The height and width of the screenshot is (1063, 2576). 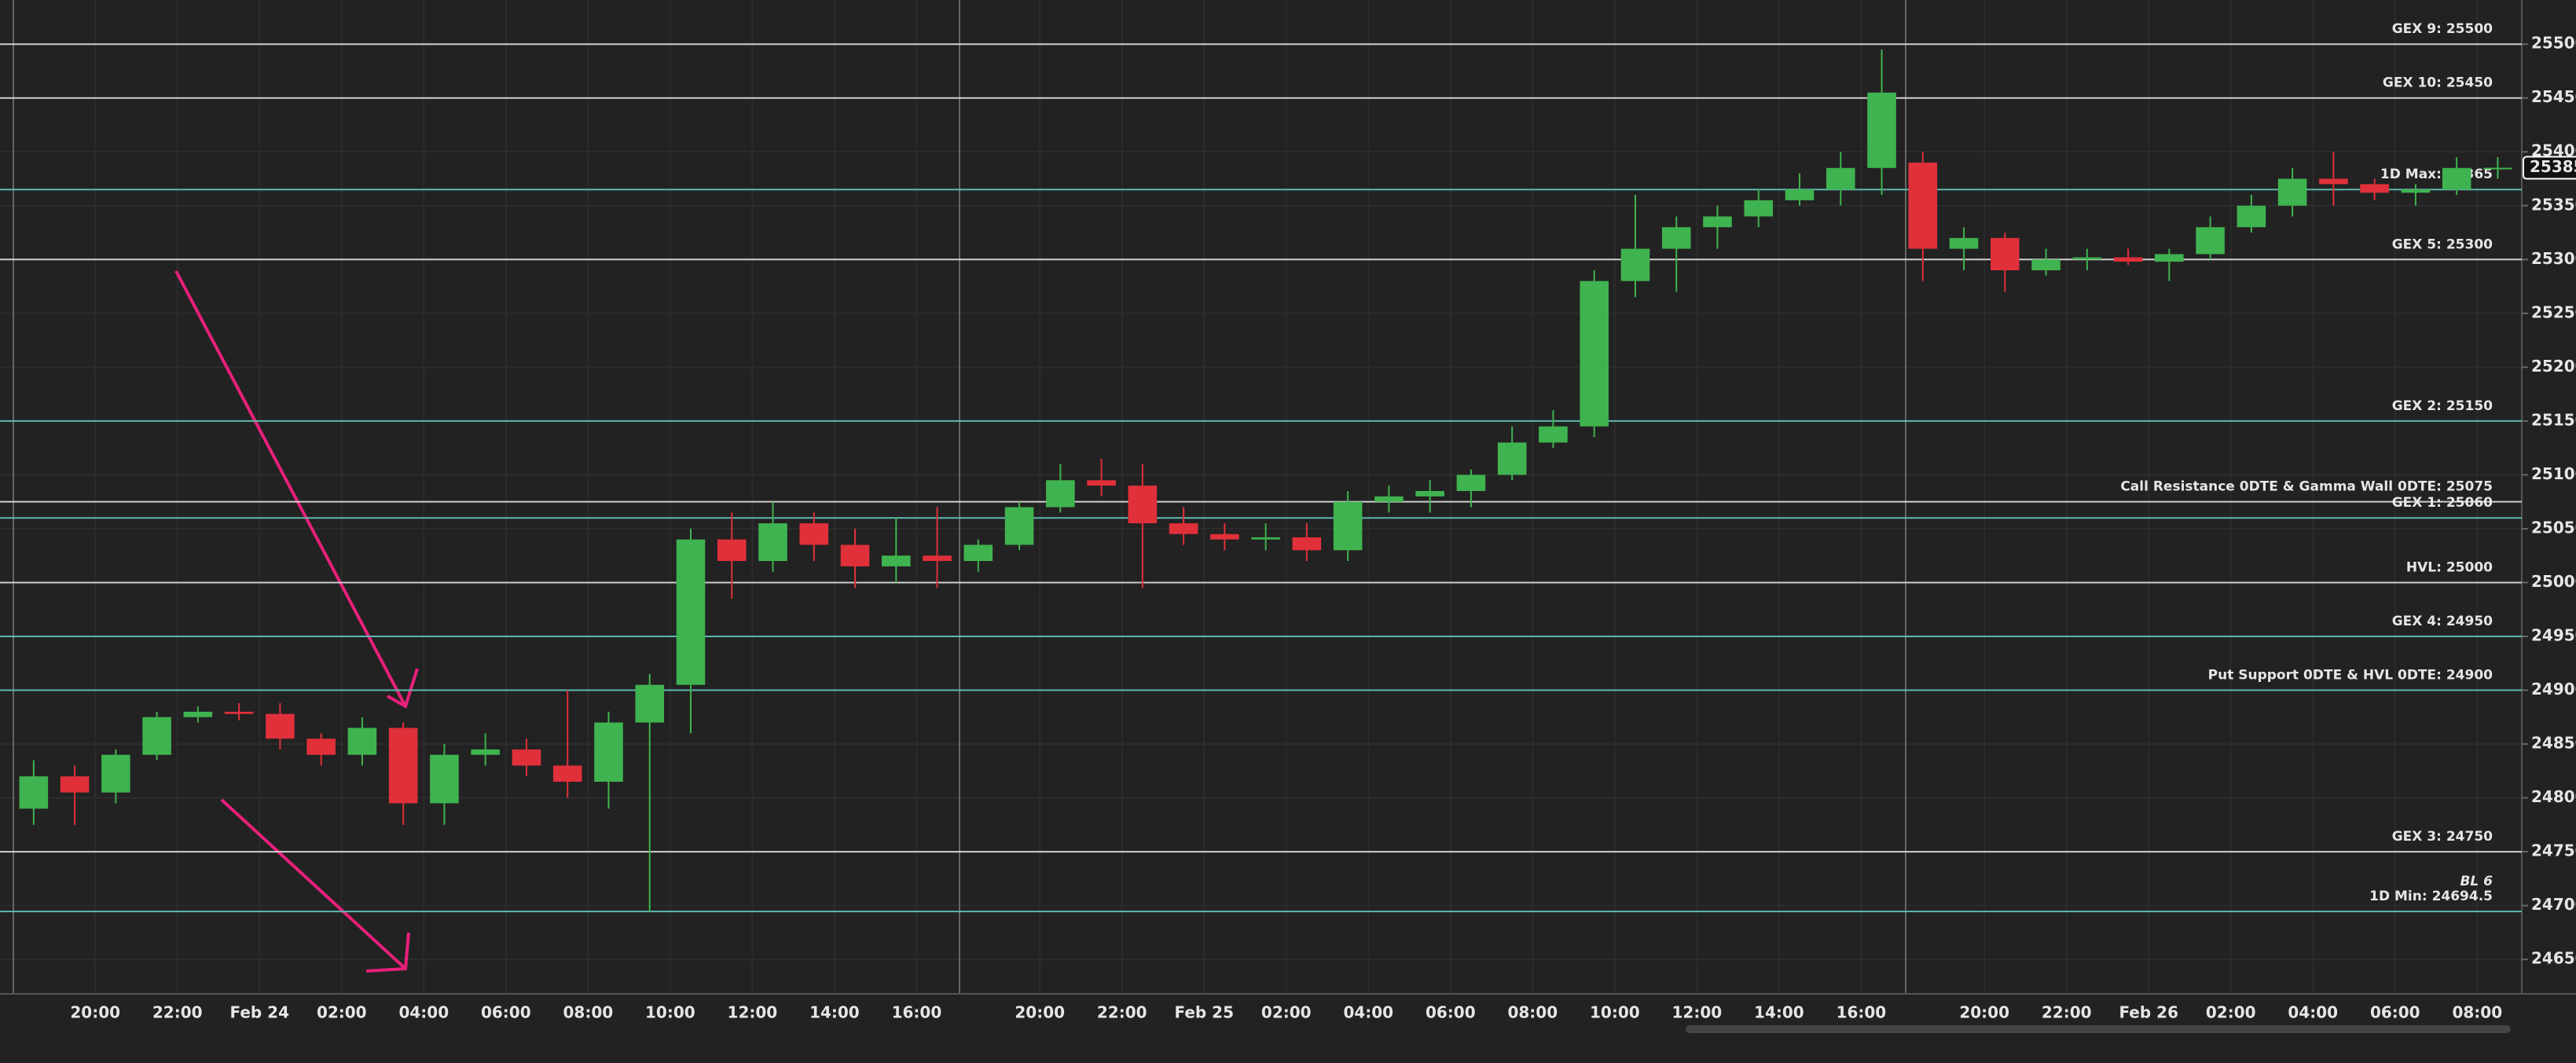 I want to click on y-tick-label: 24700.00, so click(x=2553, y=904).